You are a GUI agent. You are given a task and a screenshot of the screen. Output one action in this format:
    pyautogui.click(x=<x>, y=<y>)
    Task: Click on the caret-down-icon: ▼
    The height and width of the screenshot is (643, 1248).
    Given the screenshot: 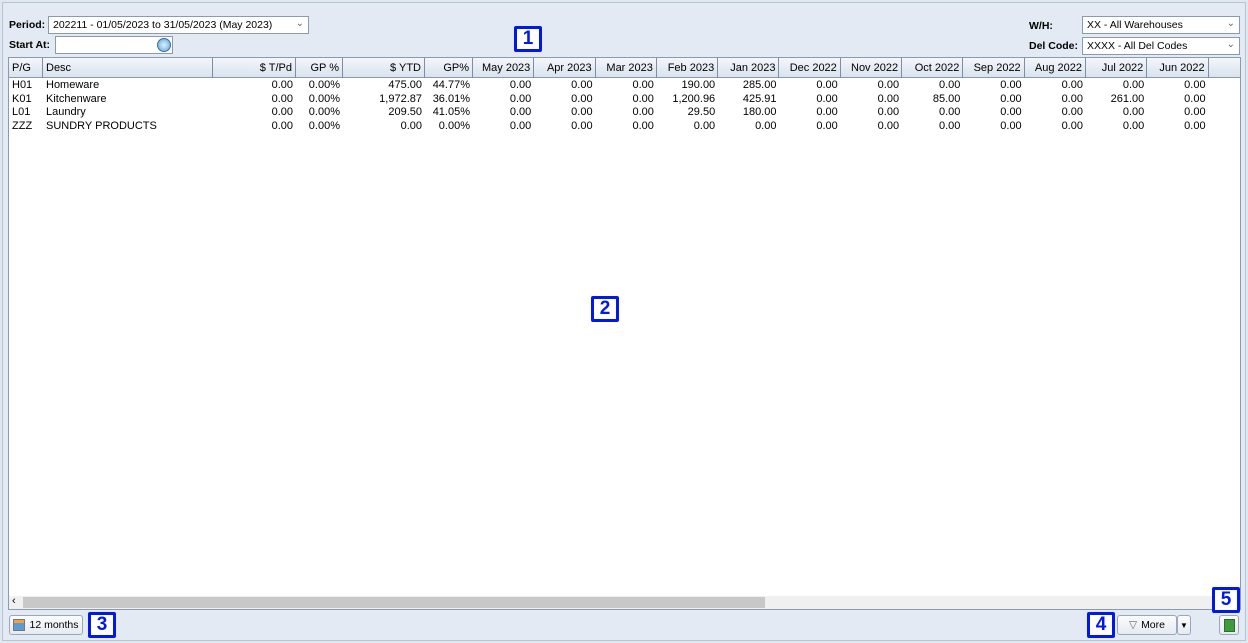 What is the action you would take?
    pyautogui.click(x=1184, y=625)
    